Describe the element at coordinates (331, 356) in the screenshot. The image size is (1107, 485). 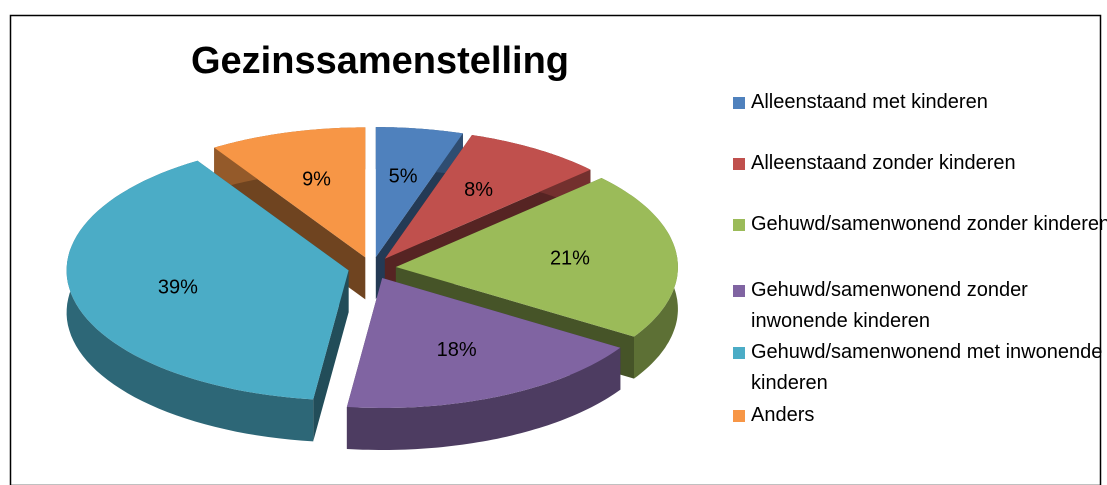
I see `slice-side` at that location.